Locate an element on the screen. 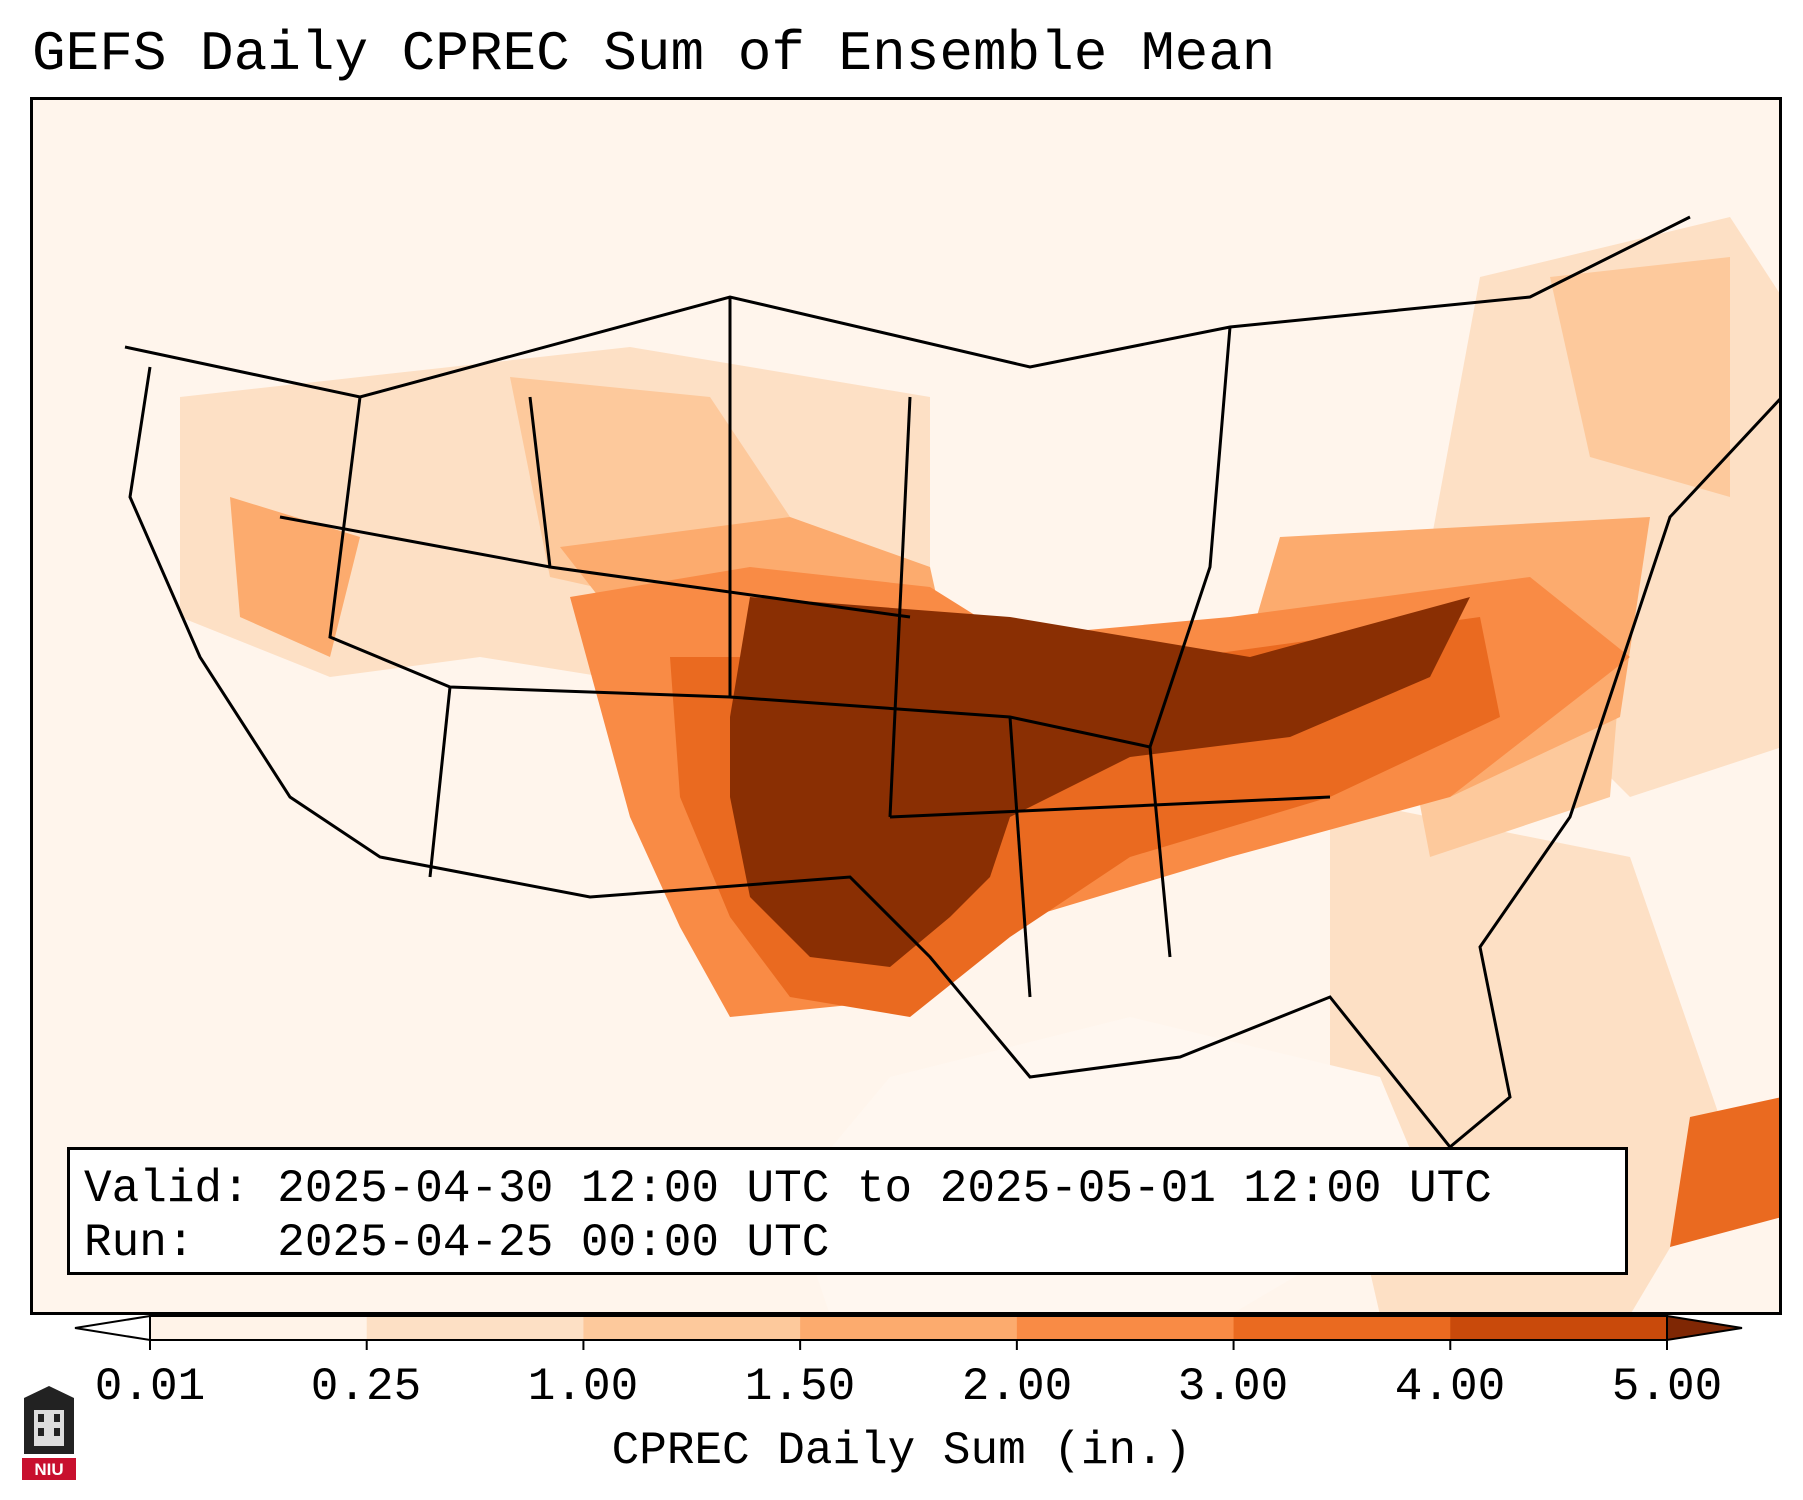  tick-label: 3.00 is located at coordinates (1233, 1387).